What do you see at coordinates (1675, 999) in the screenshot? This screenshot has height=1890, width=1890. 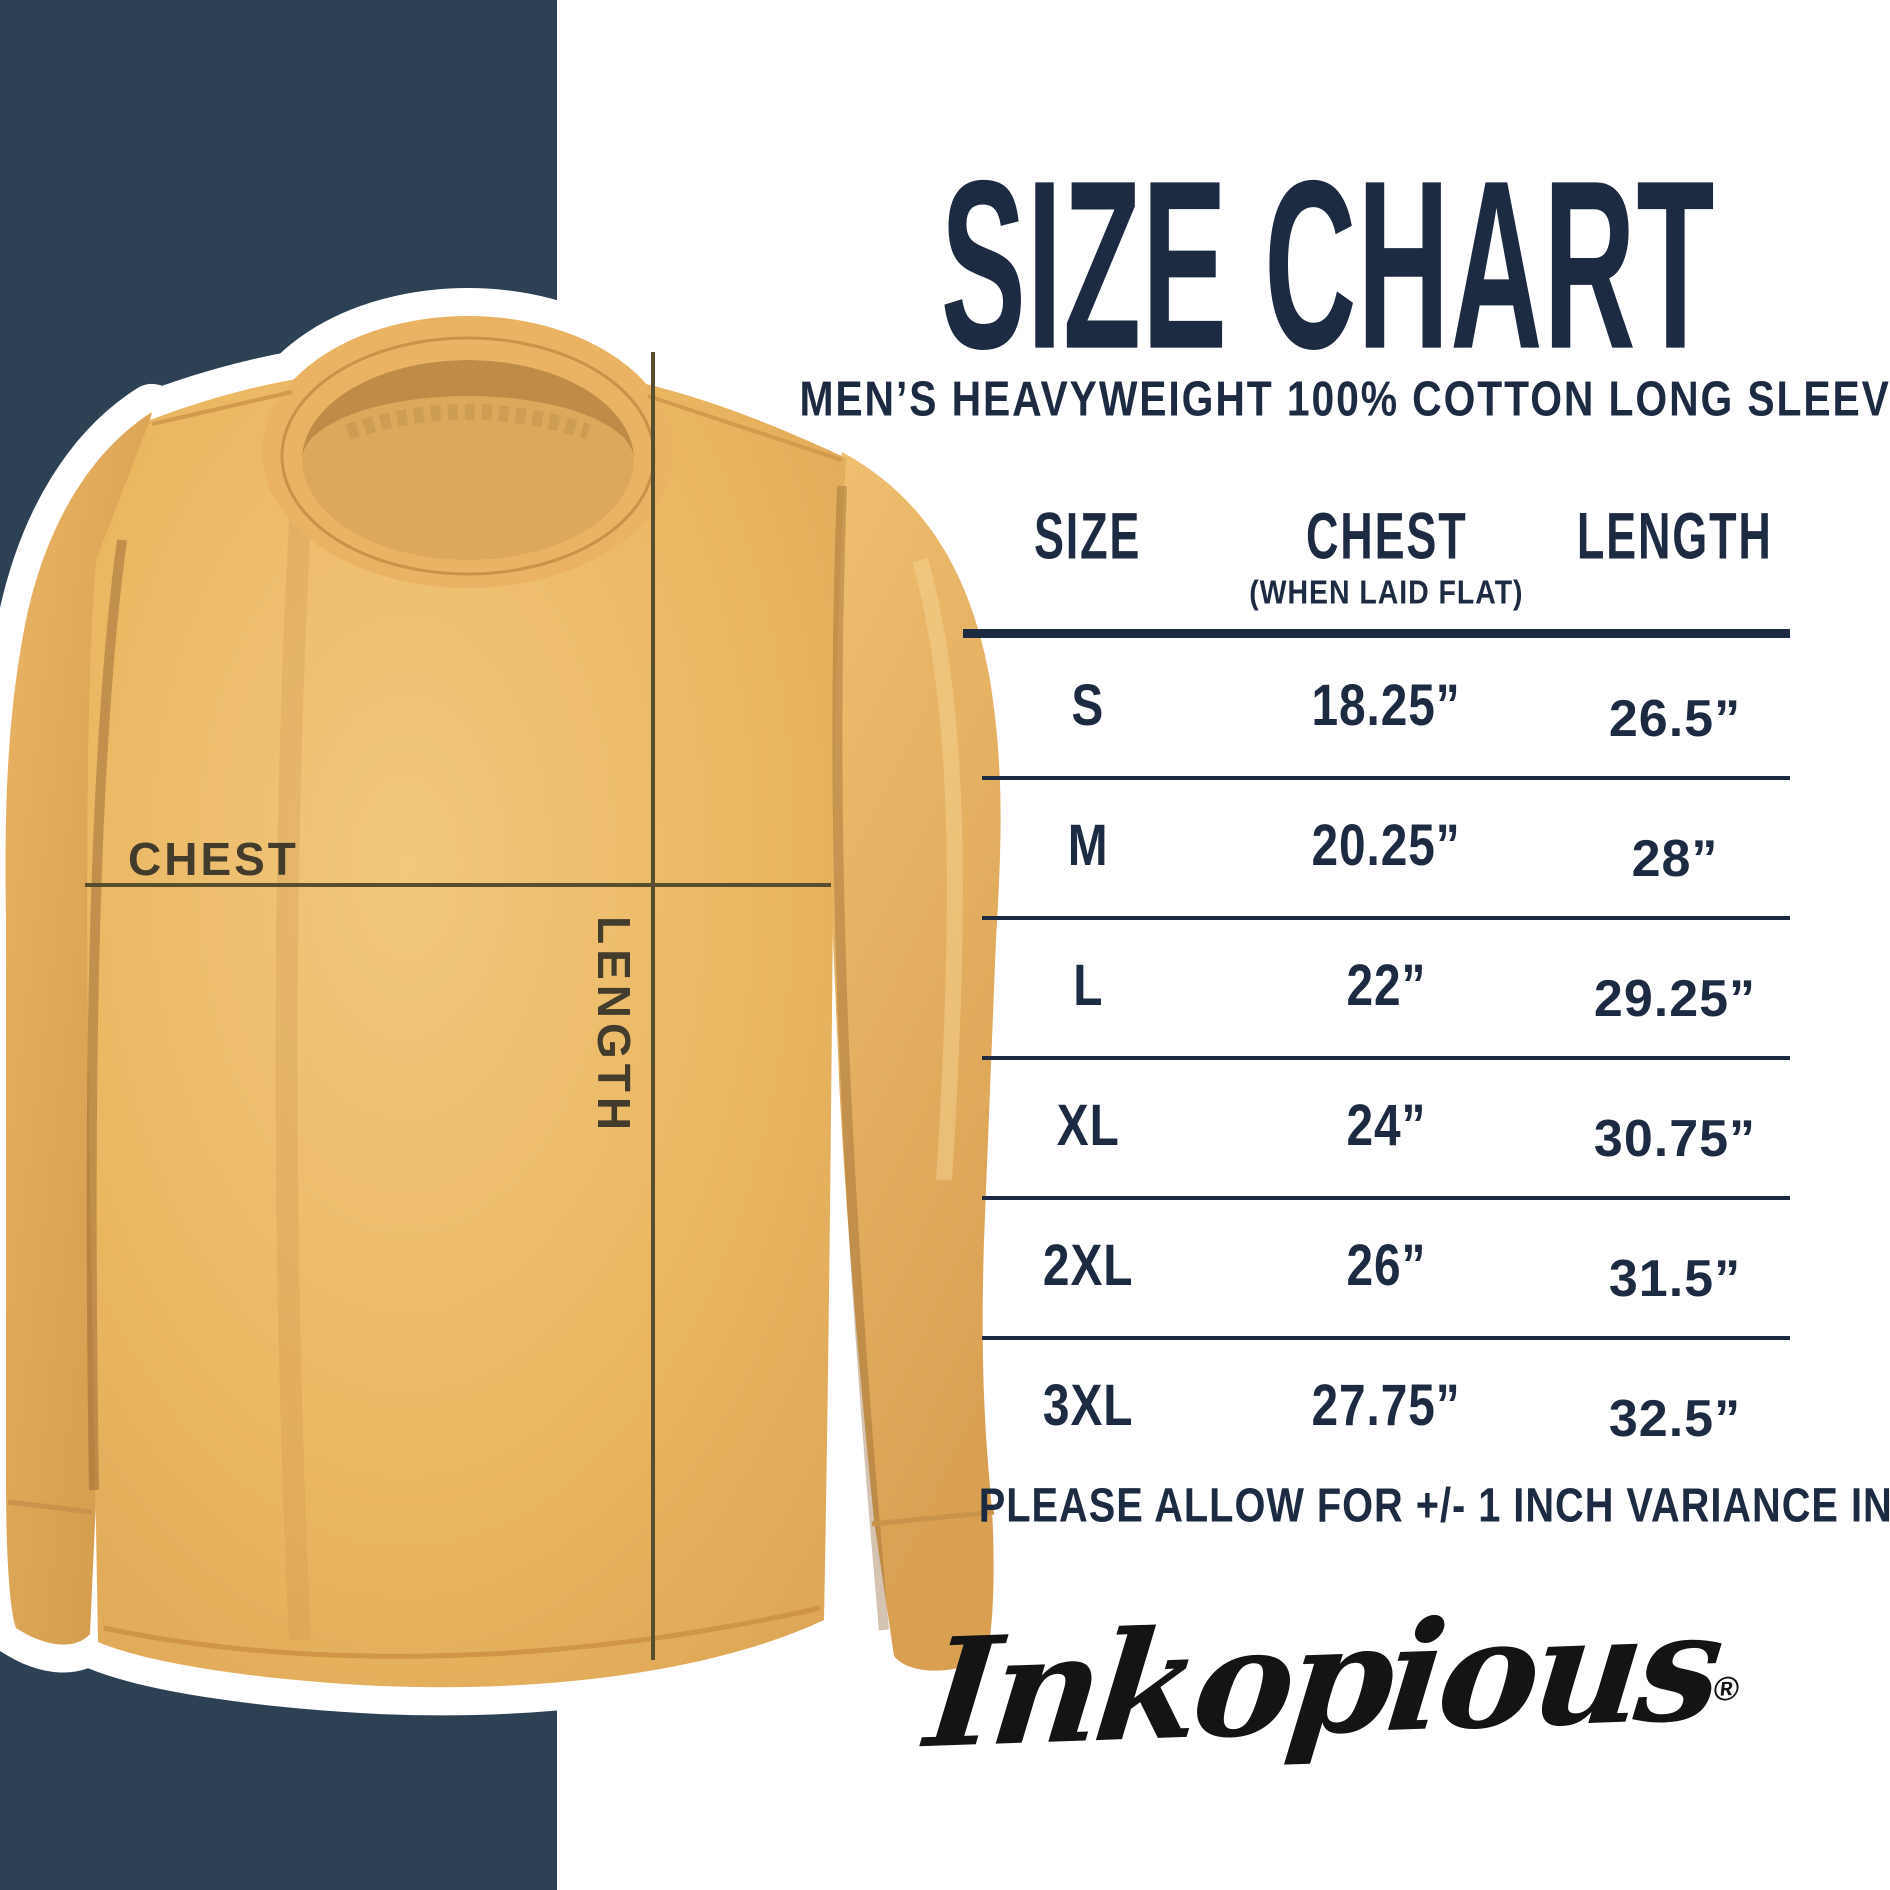 I see `row-length-value: 29.25”` at bounding box center [1675, 999].